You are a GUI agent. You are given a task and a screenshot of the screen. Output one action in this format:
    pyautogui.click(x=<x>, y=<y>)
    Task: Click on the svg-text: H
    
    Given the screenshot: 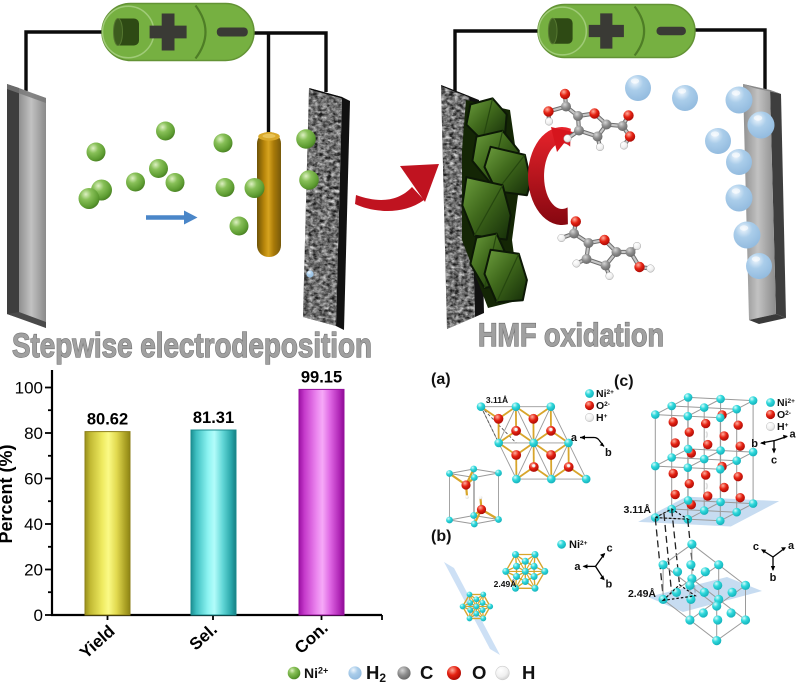 What is the action you would take?
    pyautogui.click(x=528, y=672)
    